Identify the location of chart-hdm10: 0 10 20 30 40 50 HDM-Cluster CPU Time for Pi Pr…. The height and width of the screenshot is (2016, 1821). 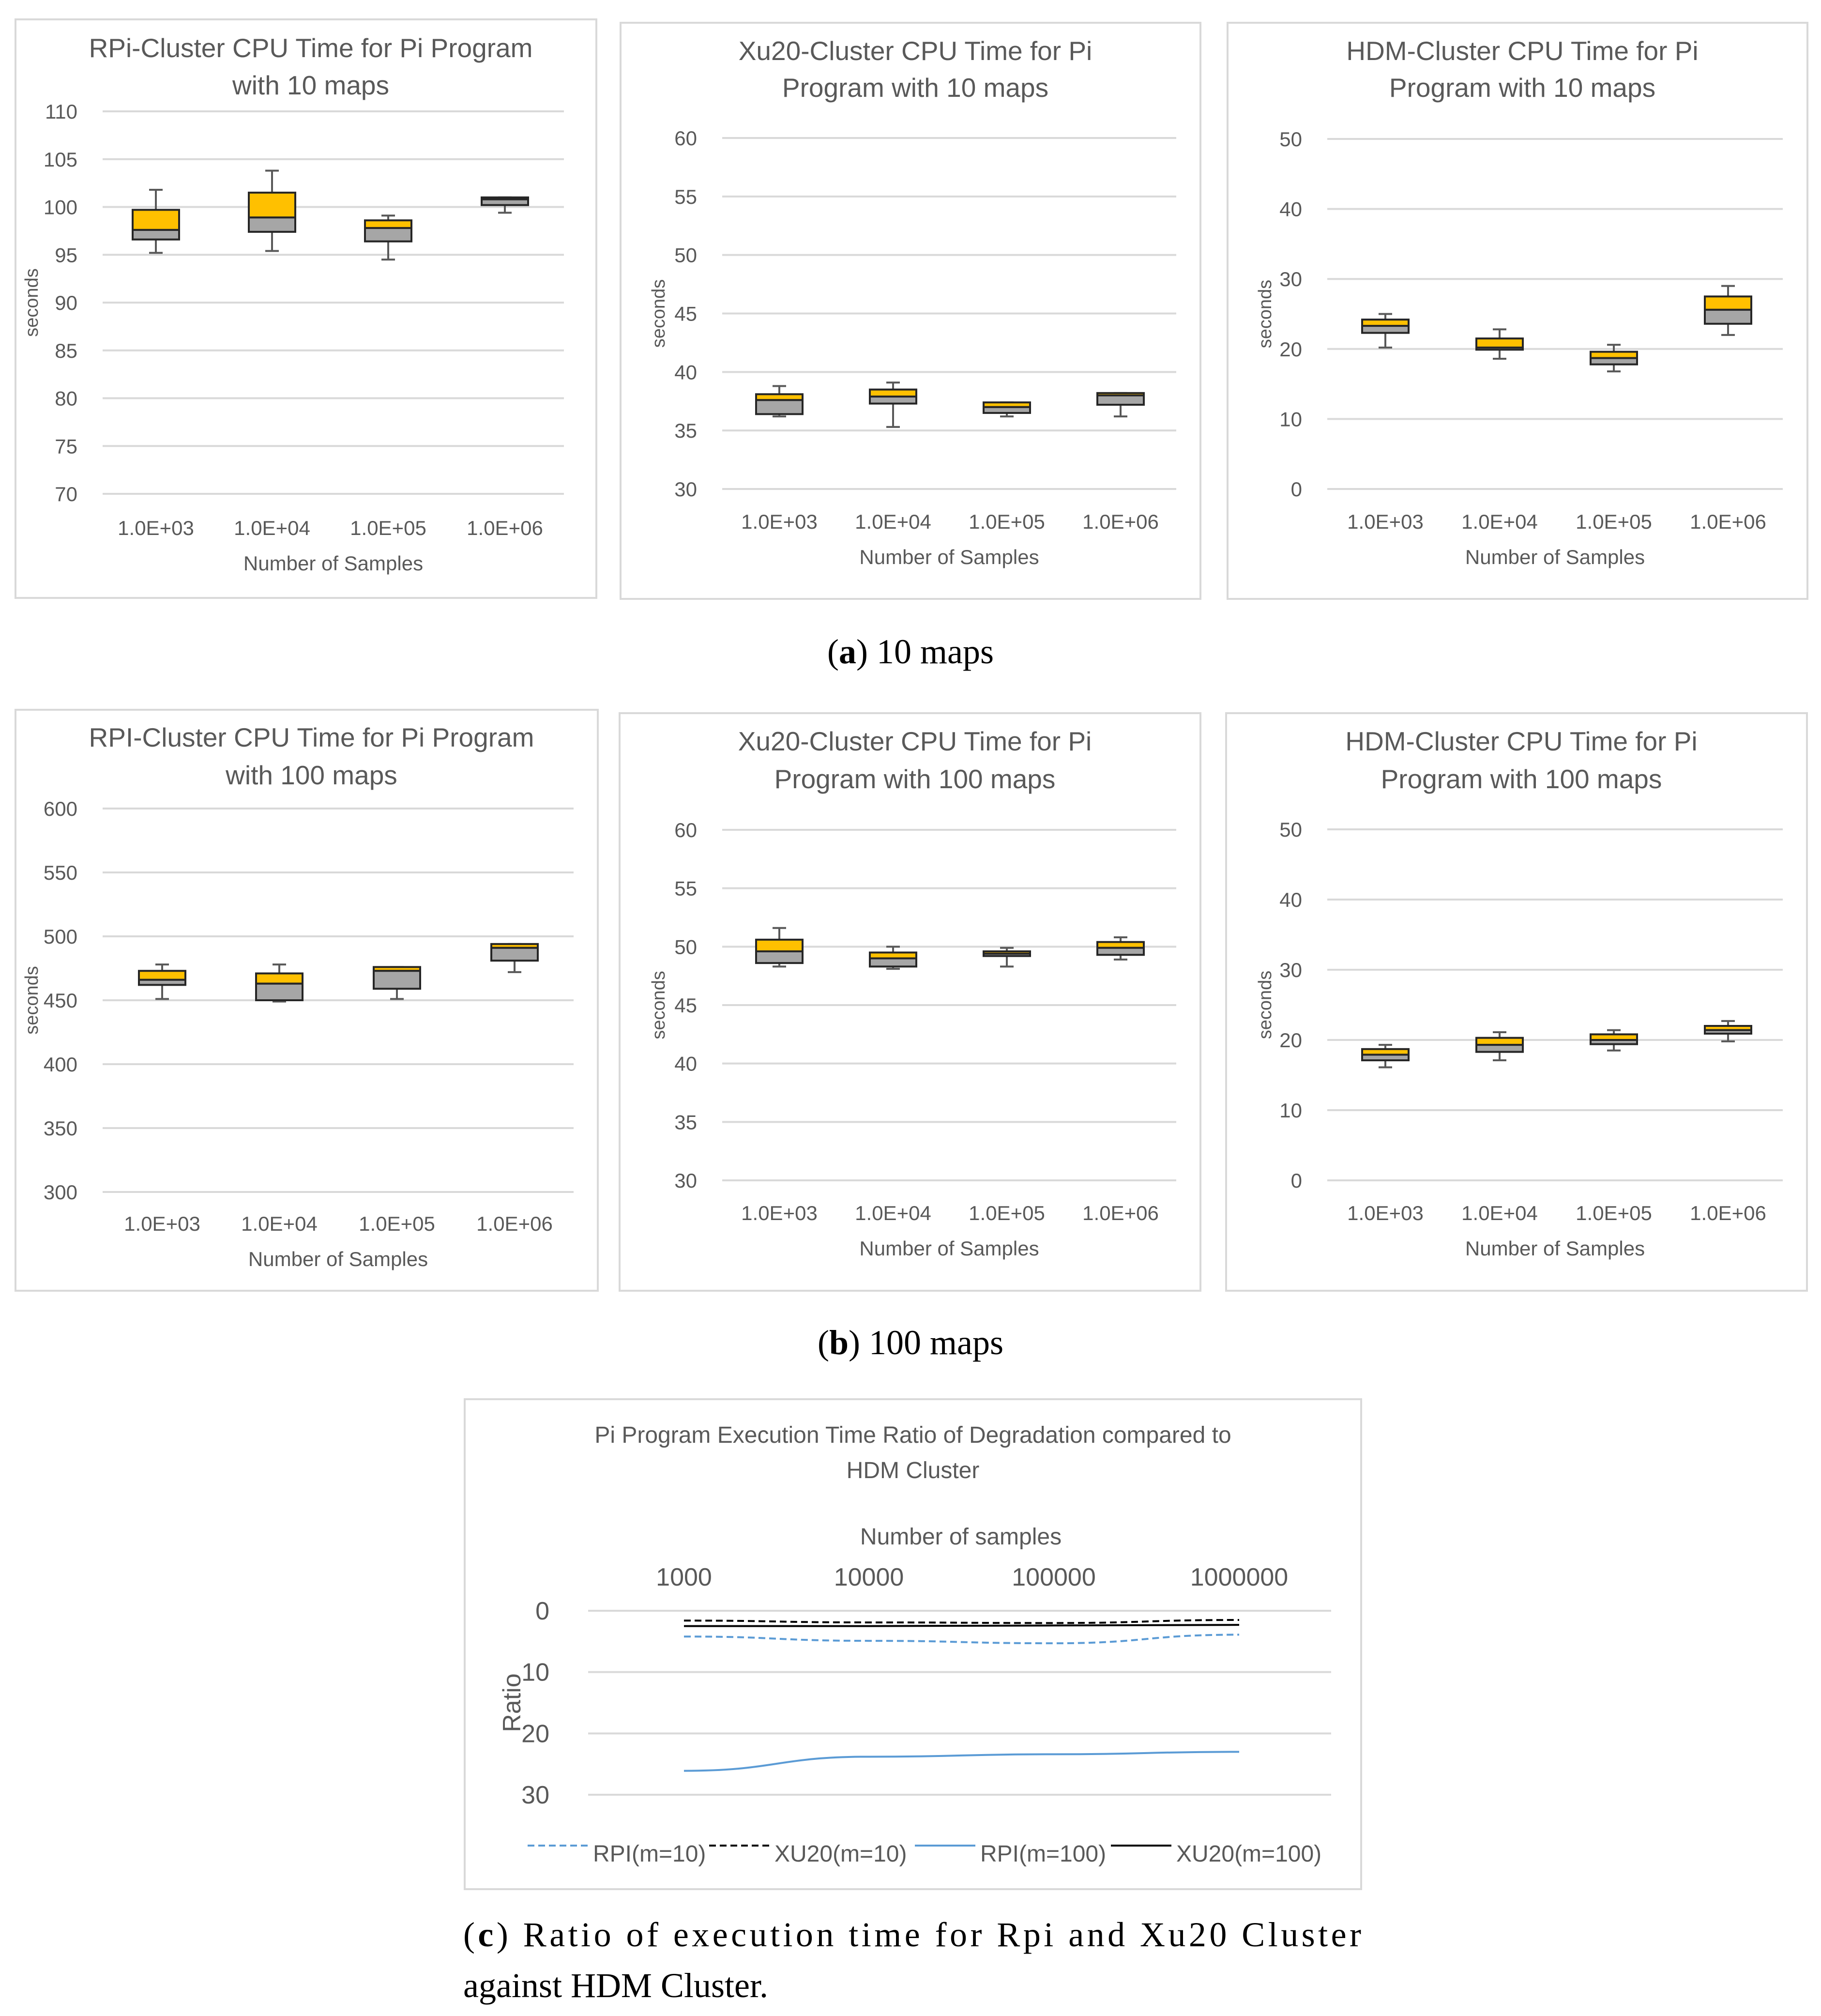
(1518, 311).